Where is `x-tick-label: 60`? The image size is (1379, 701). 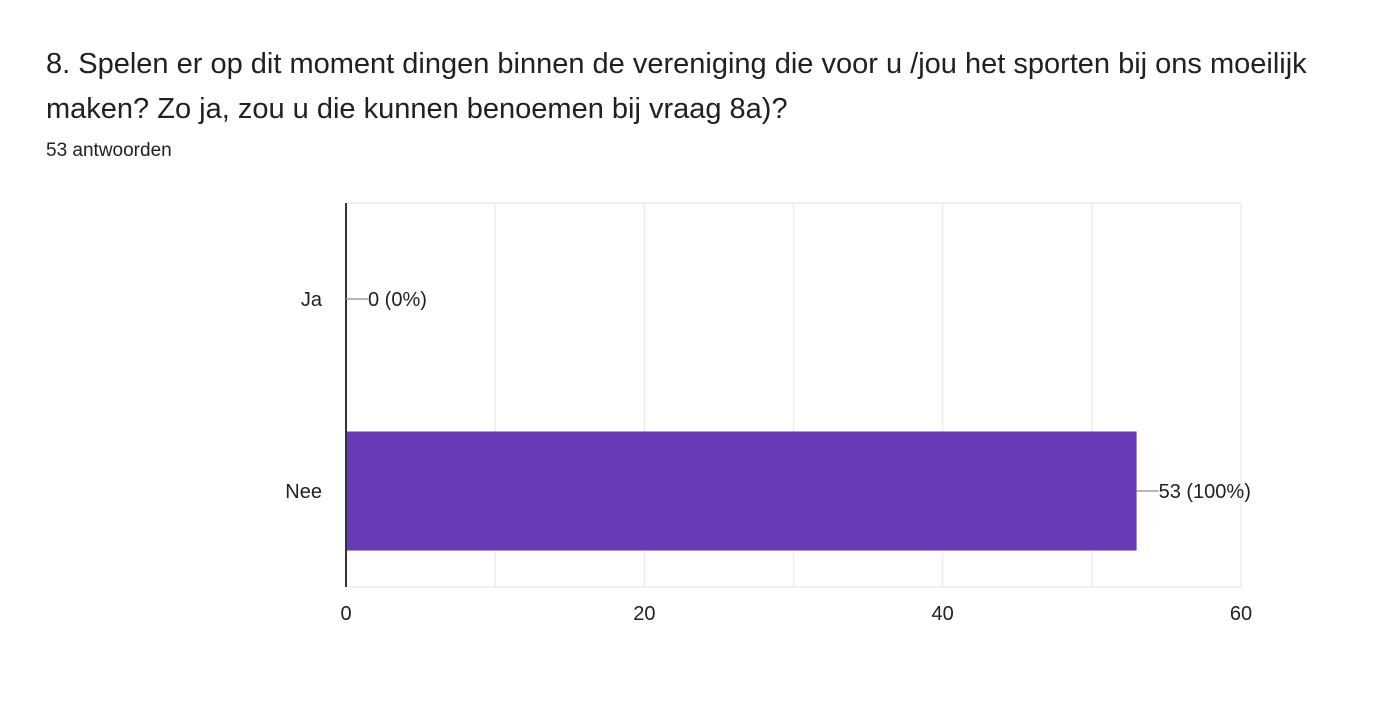
x-tick-label: 60 is located at coordinates (1241, 614).